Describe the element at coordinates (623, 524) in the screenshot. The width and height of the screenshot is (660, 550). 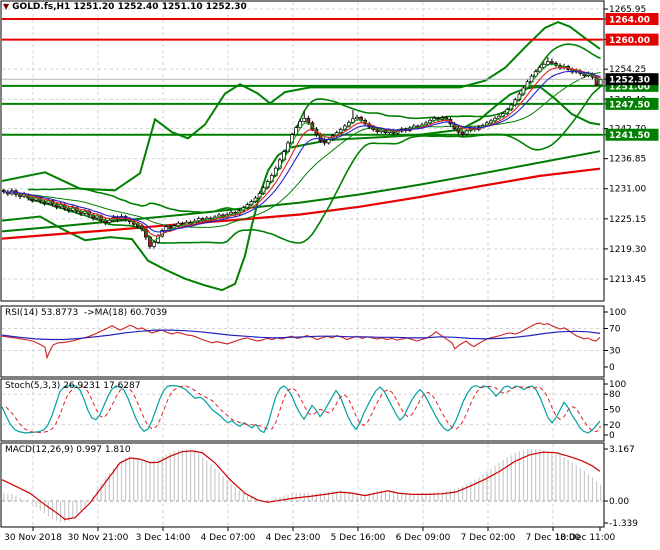
I see `macd-axis-label: -1.339` at that location.